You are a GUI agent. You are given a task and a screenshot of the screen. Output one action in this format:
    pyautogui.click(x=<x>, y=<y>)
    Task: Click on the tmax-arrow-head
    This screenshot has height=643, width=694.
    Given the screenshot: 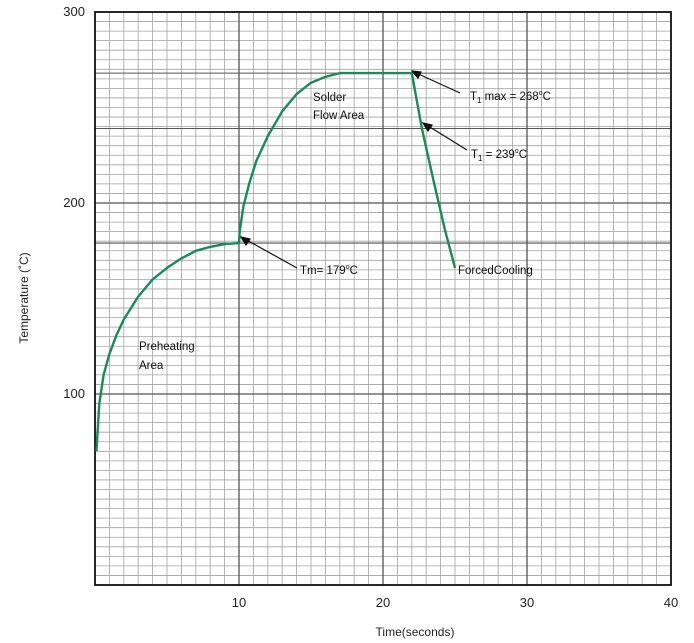 What is the action you would take?
    pyautogui.click(x=416, y=75)
    